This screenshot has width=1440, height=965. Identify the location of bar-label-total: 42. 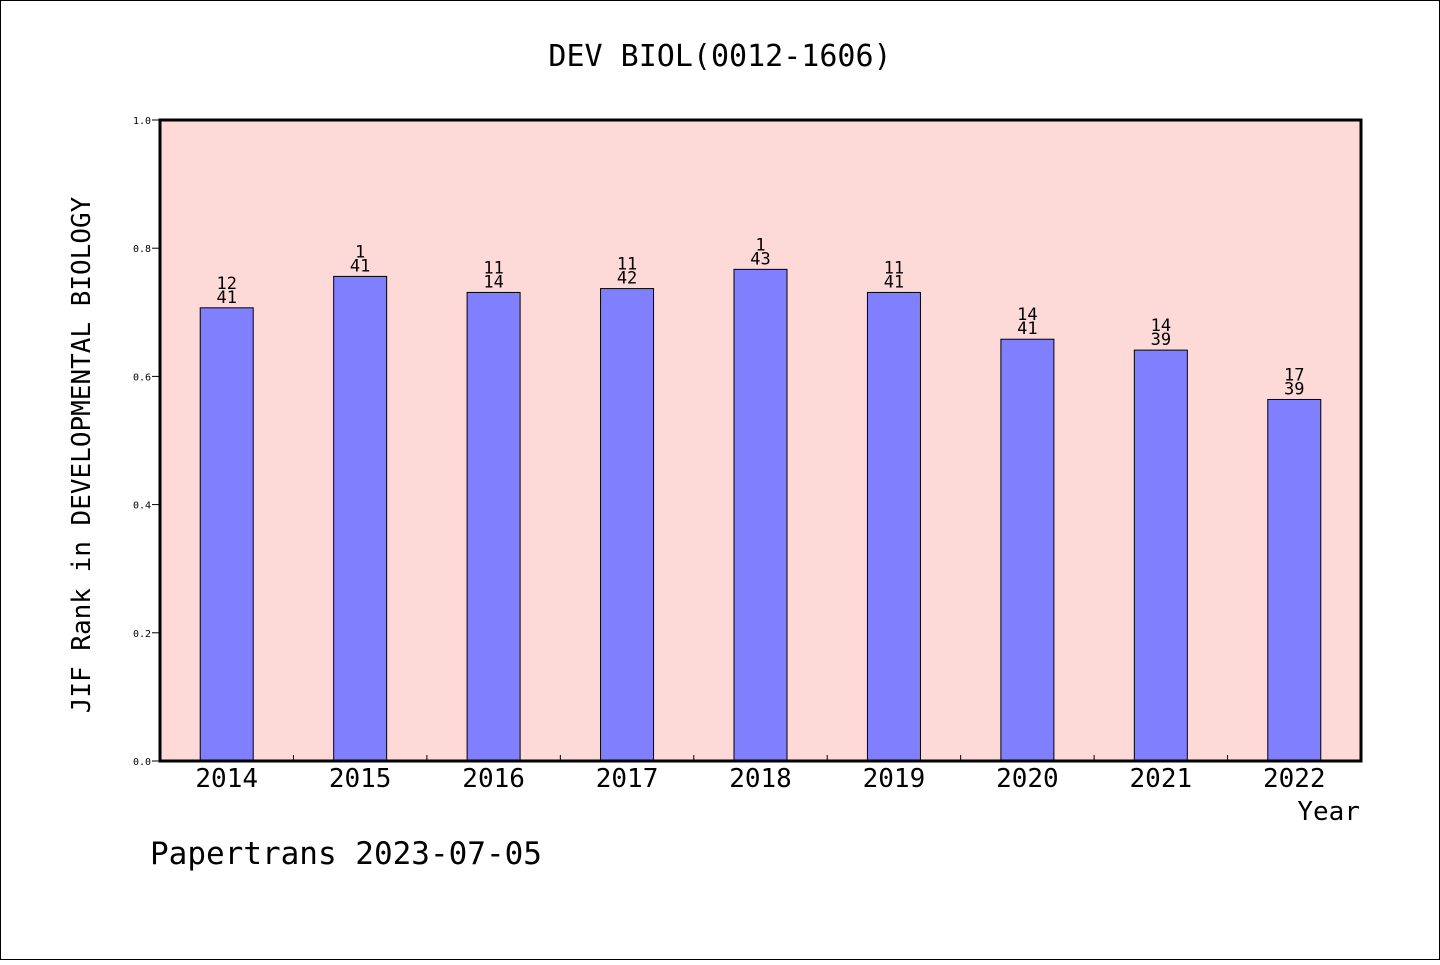
(627, 279).